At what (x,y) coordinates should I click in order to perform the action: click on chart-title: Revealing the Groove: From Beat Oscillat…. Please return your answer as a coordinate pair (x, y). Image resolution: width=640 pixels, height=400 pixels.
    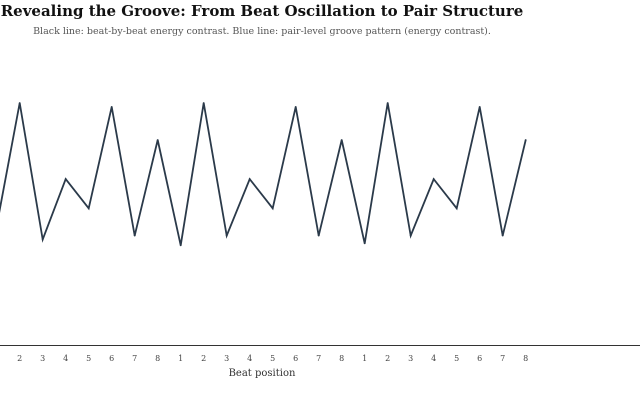
    Looking at the image, I should click on (262, 11).